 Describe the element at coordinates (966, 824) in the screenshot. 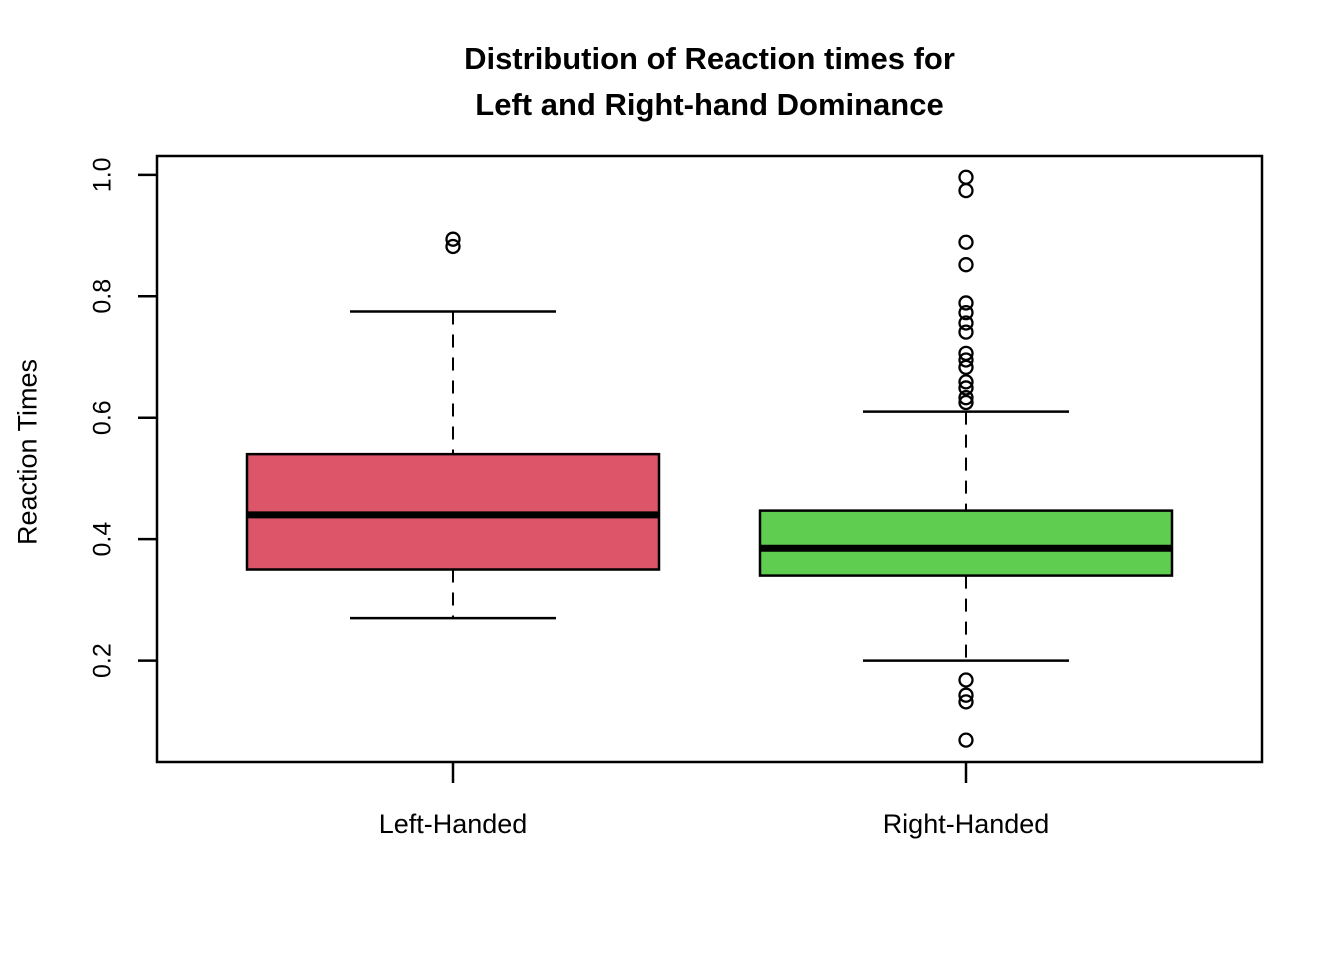

I see `x-tick-label: Right-Handed` at that location.